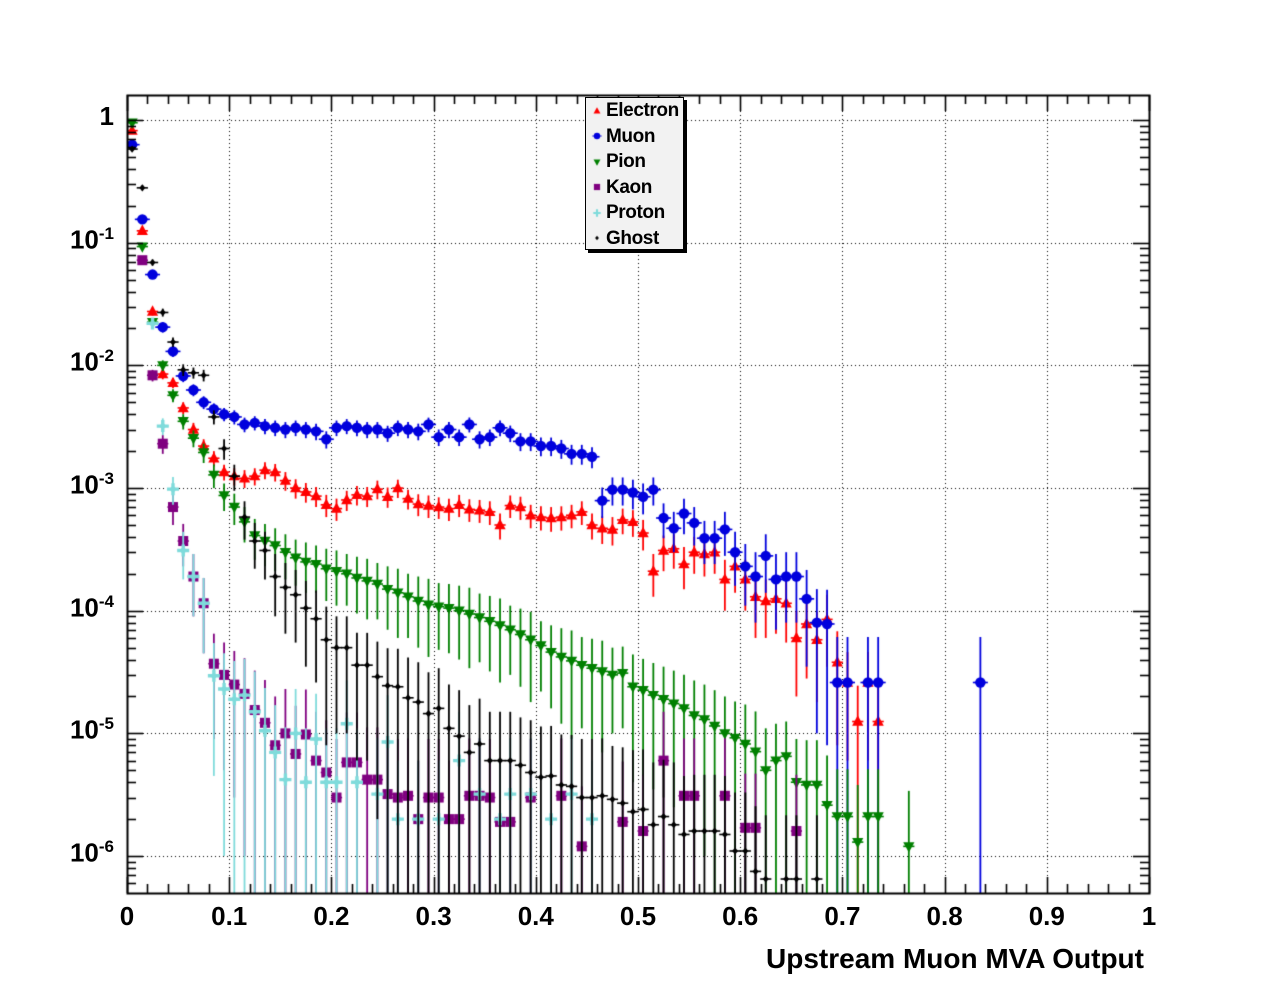 Image resolution: width=1276 pixels, height=996 pixels. I want to click on legend-marker-circle-icon, so click(597, 136).